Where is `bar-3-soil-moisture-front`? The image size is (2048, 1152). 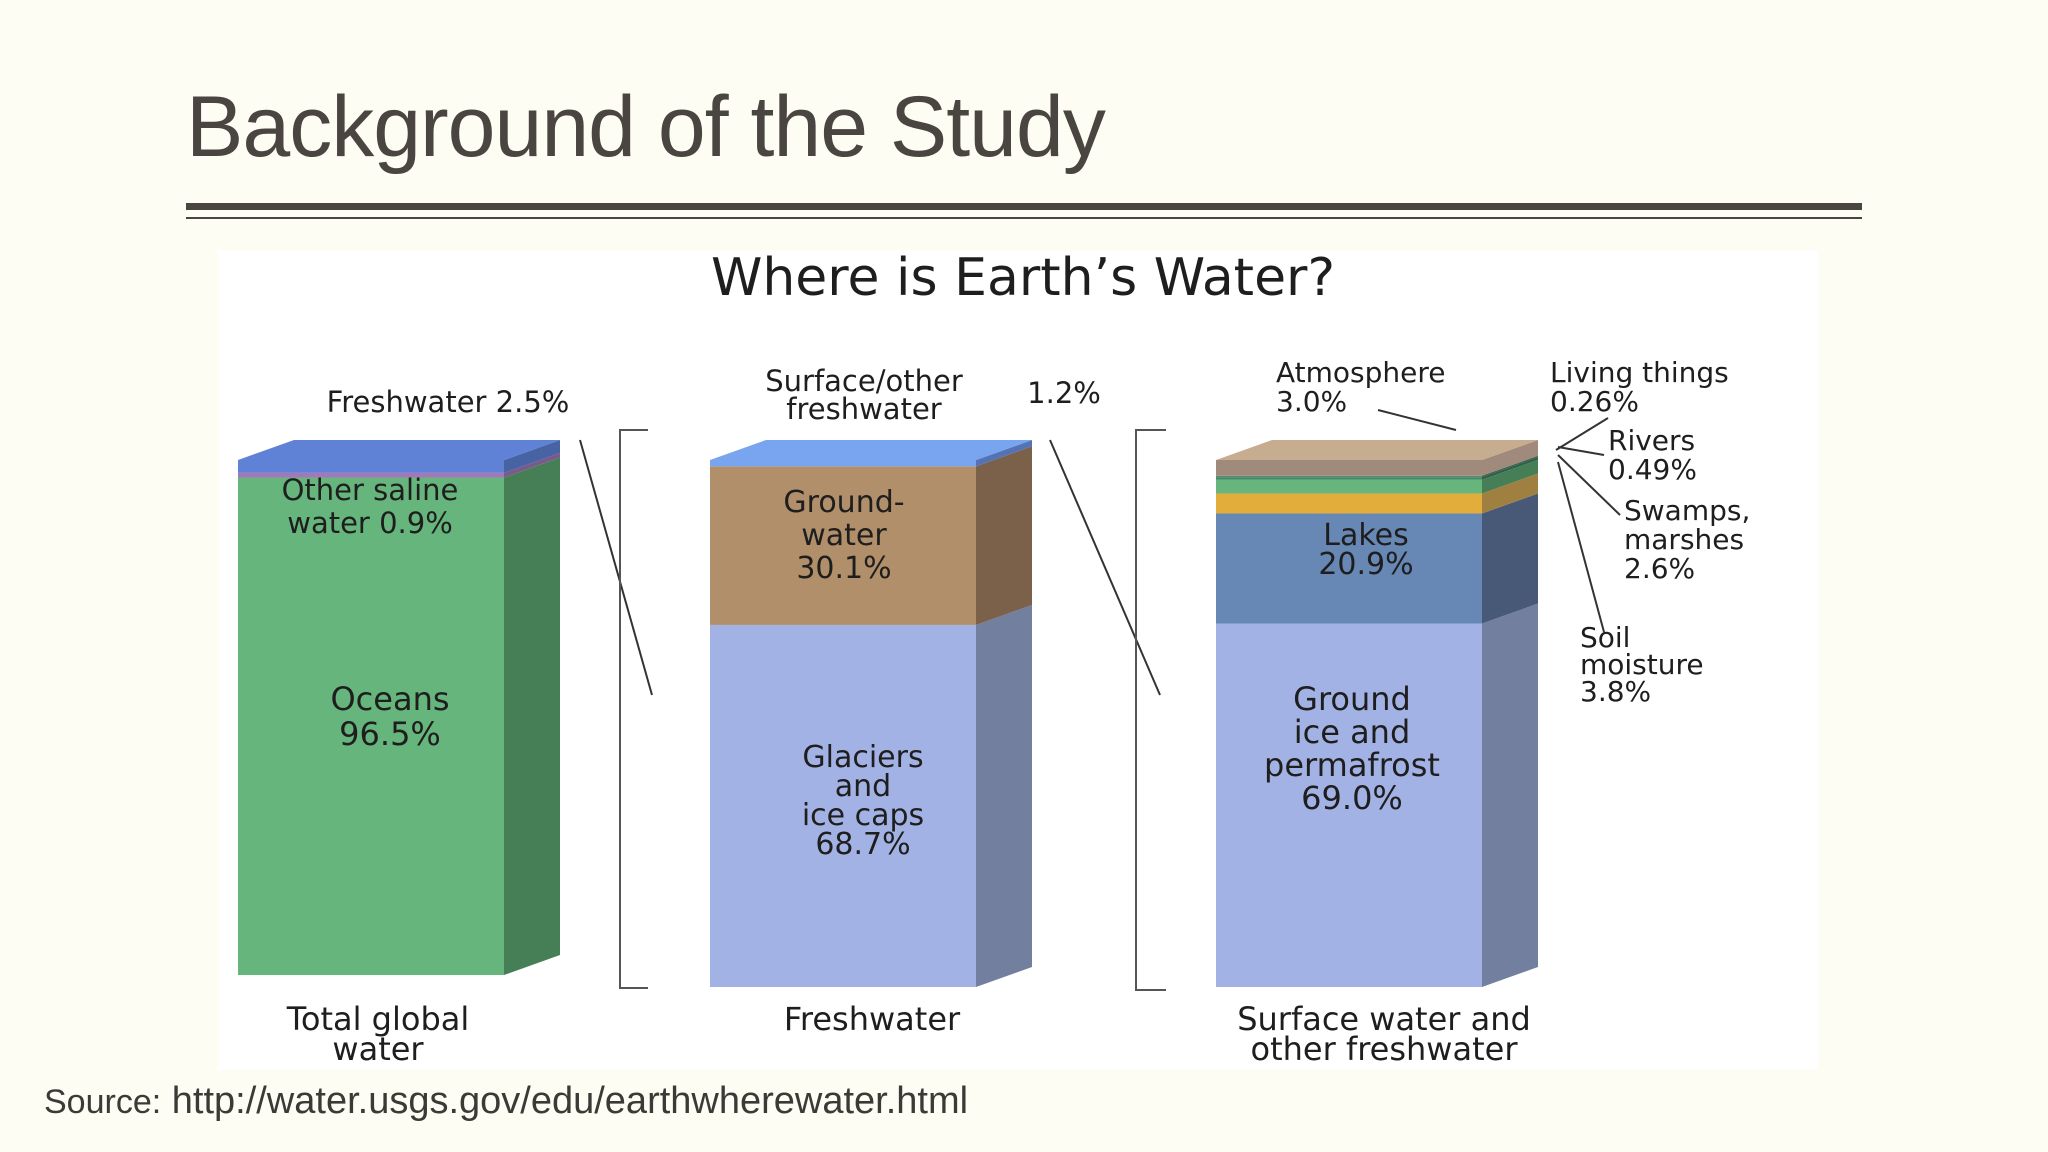 bar-3-soil-moisture-front is located at coordinates (1349, 503).